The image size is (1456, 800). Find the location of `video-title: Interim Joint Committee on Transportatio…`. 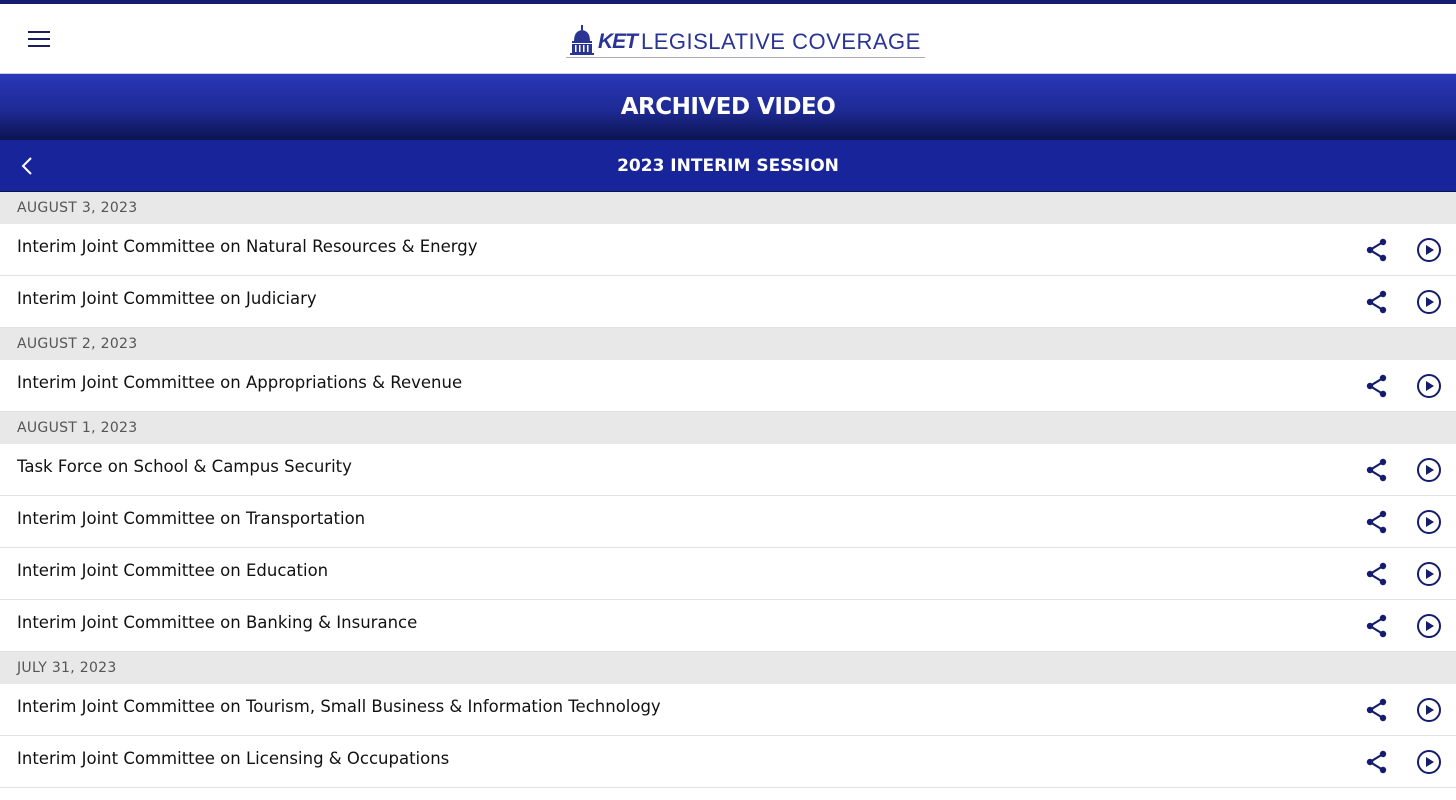

video-title: Interim Joint Committee on Transportatio… is located at coordinates (191, 518).